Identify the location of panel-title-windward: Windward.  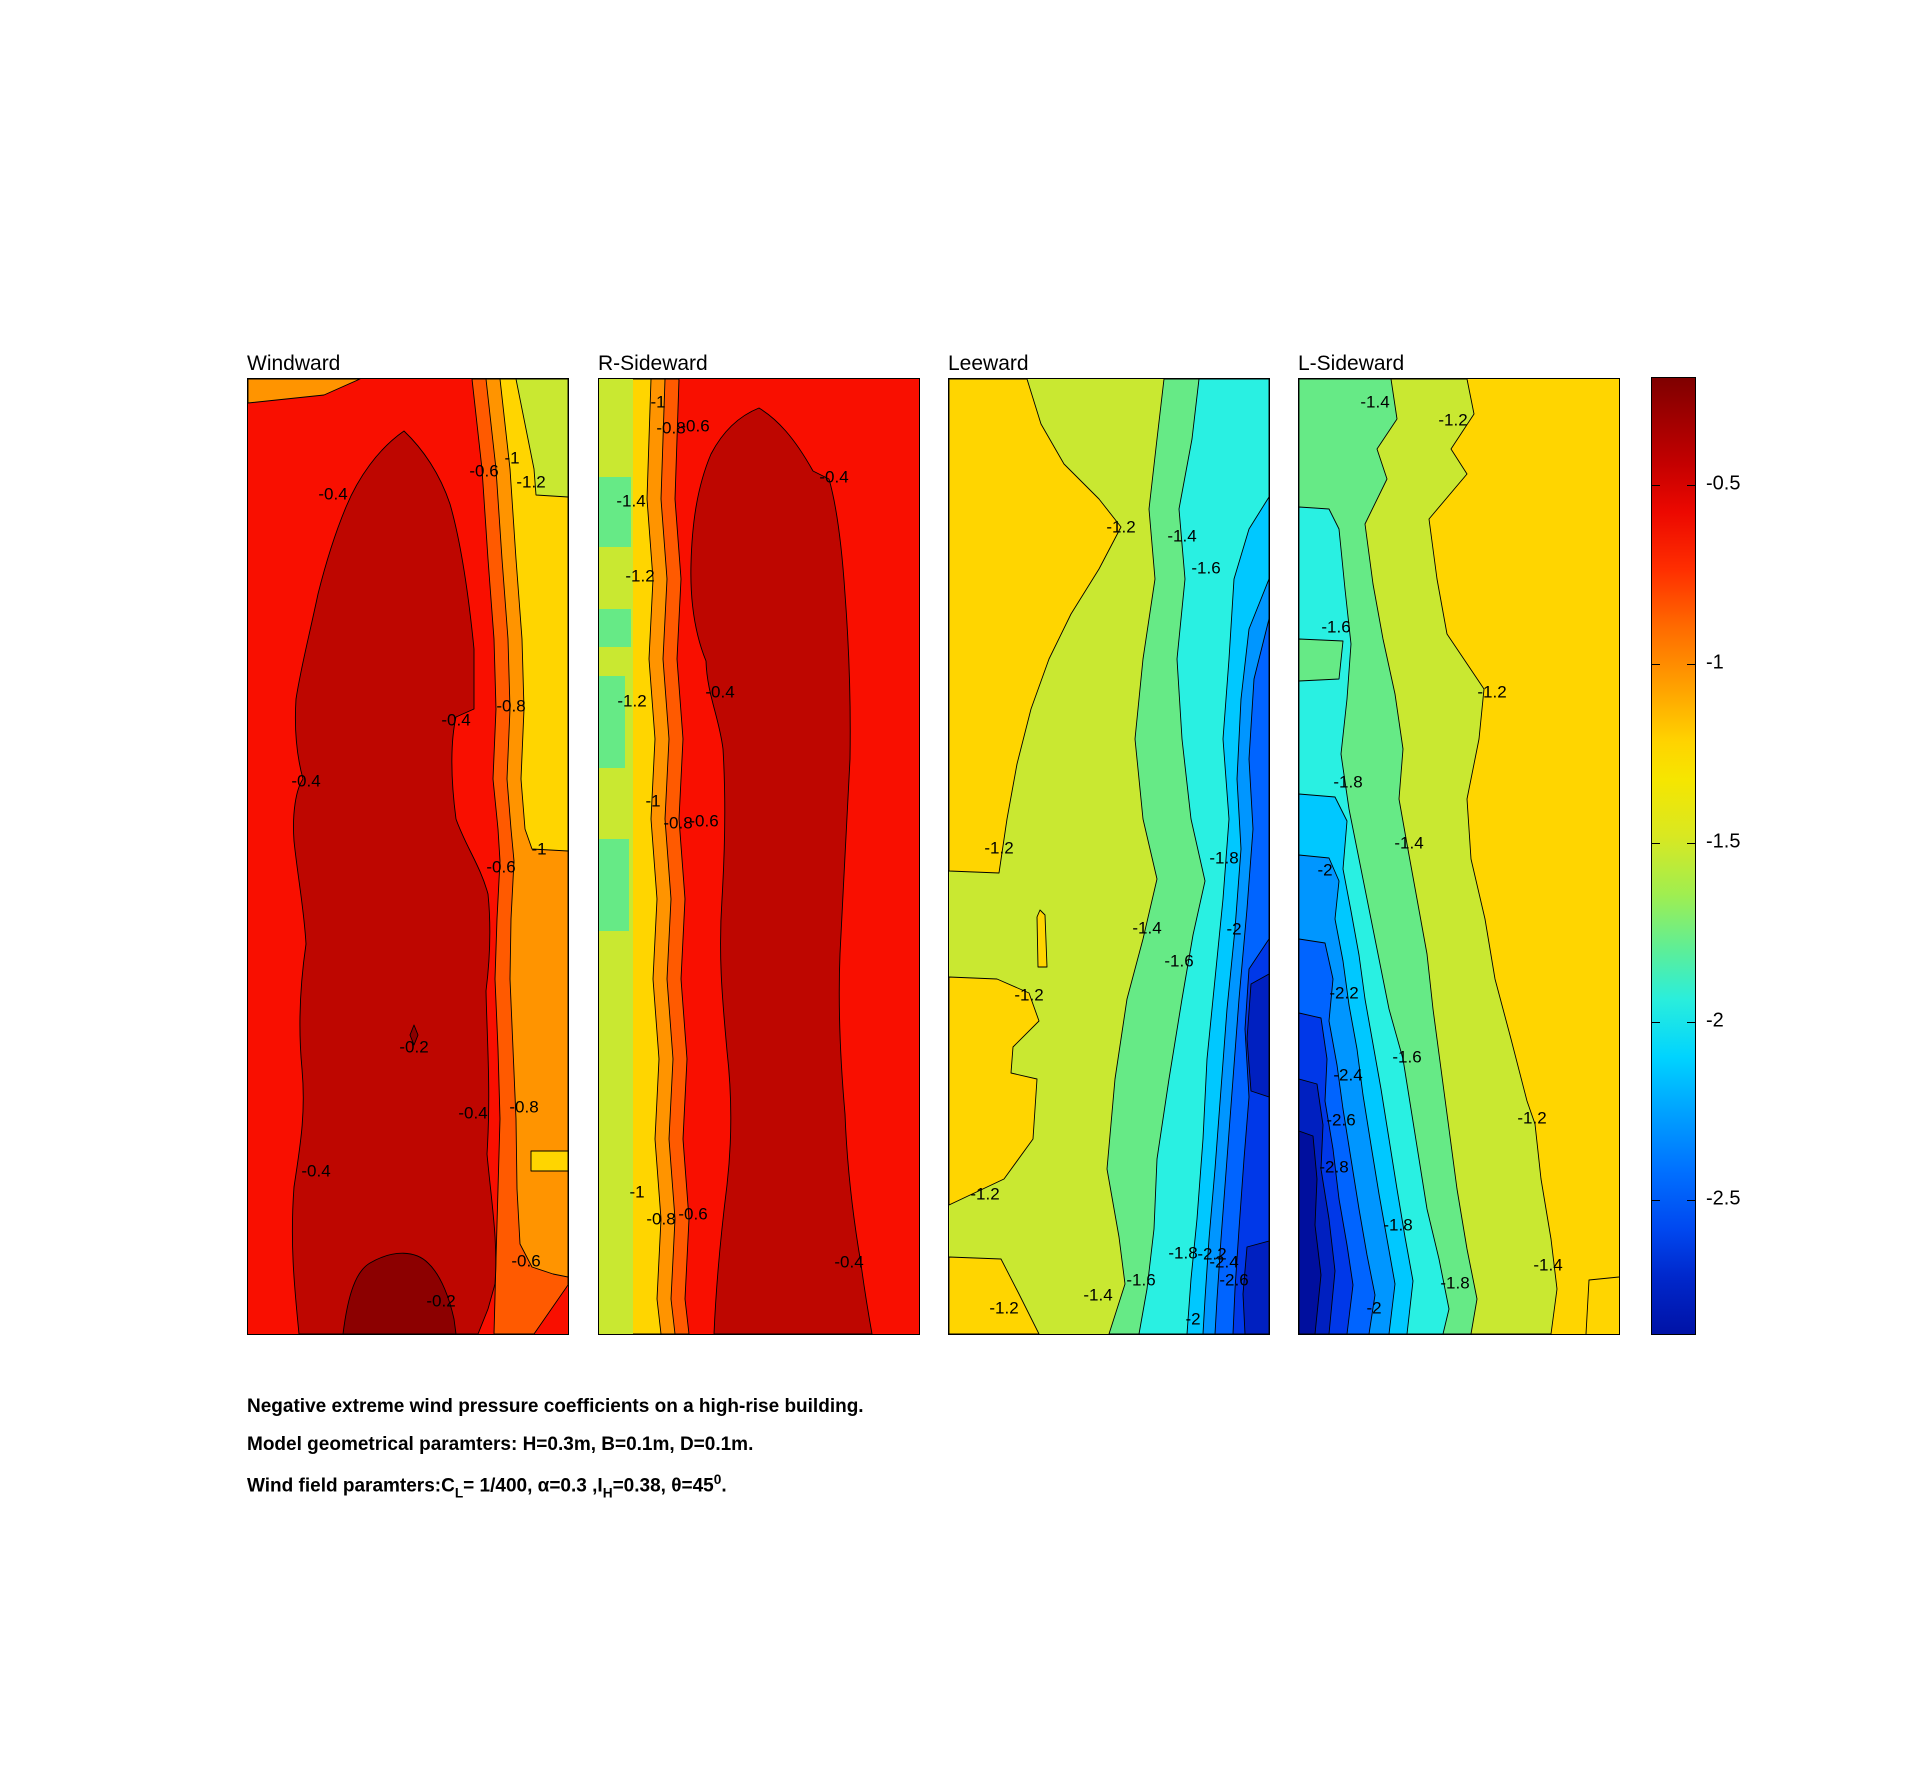
(294, 363).